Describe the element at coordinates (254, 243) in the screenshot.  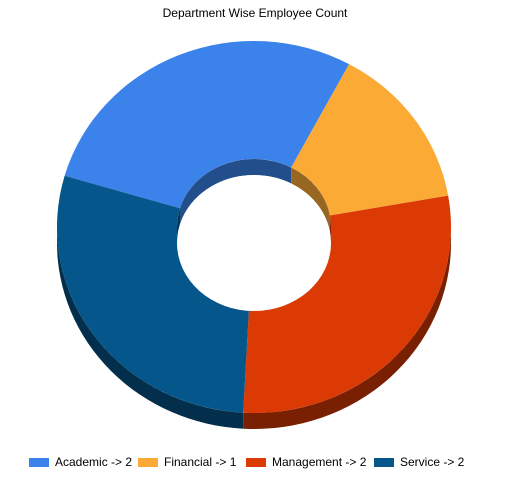
I see `doughnut-hole-floor` at that location.